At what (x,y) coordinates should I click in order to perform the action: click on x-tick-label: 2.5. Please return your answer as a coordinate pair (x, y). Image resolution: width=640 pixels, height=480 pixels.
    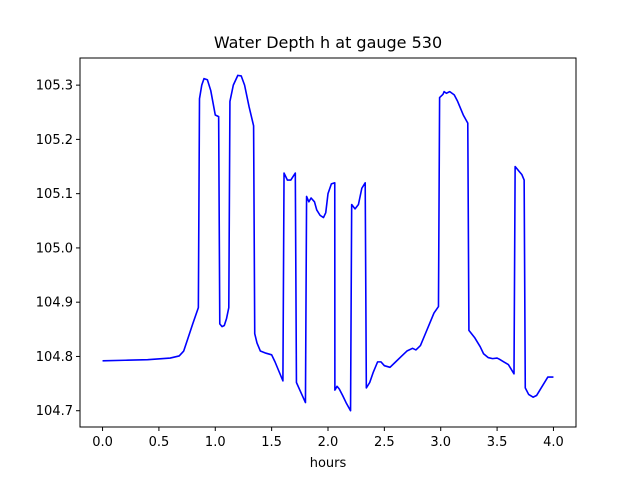
    Looking at the image, I should click on (384, 442).